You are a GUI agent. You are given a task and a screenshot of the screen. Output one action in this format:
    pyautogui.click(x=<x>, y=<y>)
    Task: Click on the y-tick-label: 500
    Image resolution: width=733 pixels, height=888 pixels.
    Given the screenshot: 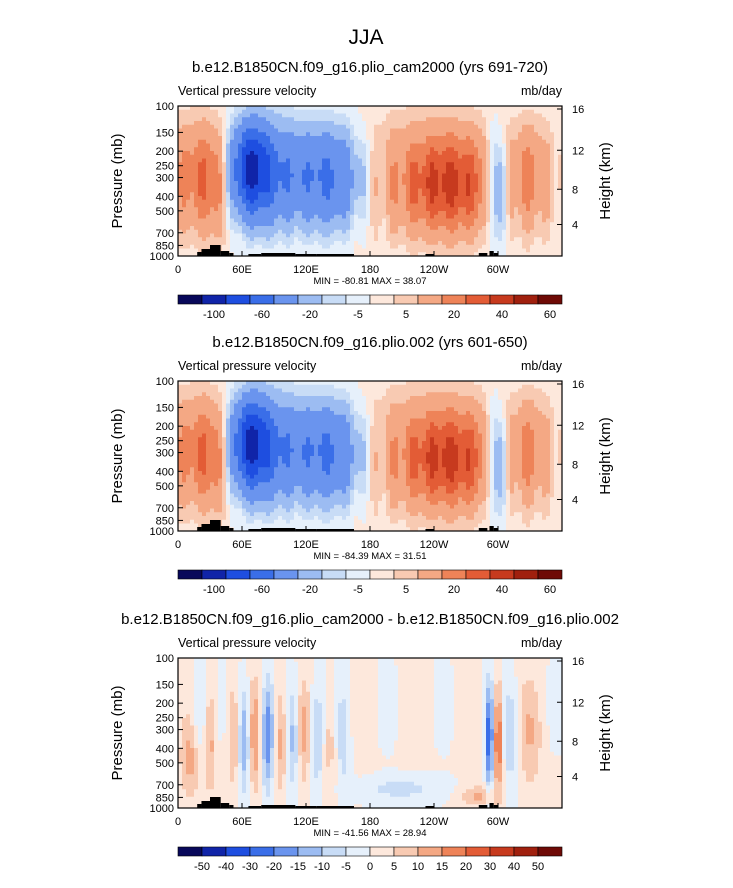 What is the action you would take?
    pyautogui.click(x=165, y=212)
    